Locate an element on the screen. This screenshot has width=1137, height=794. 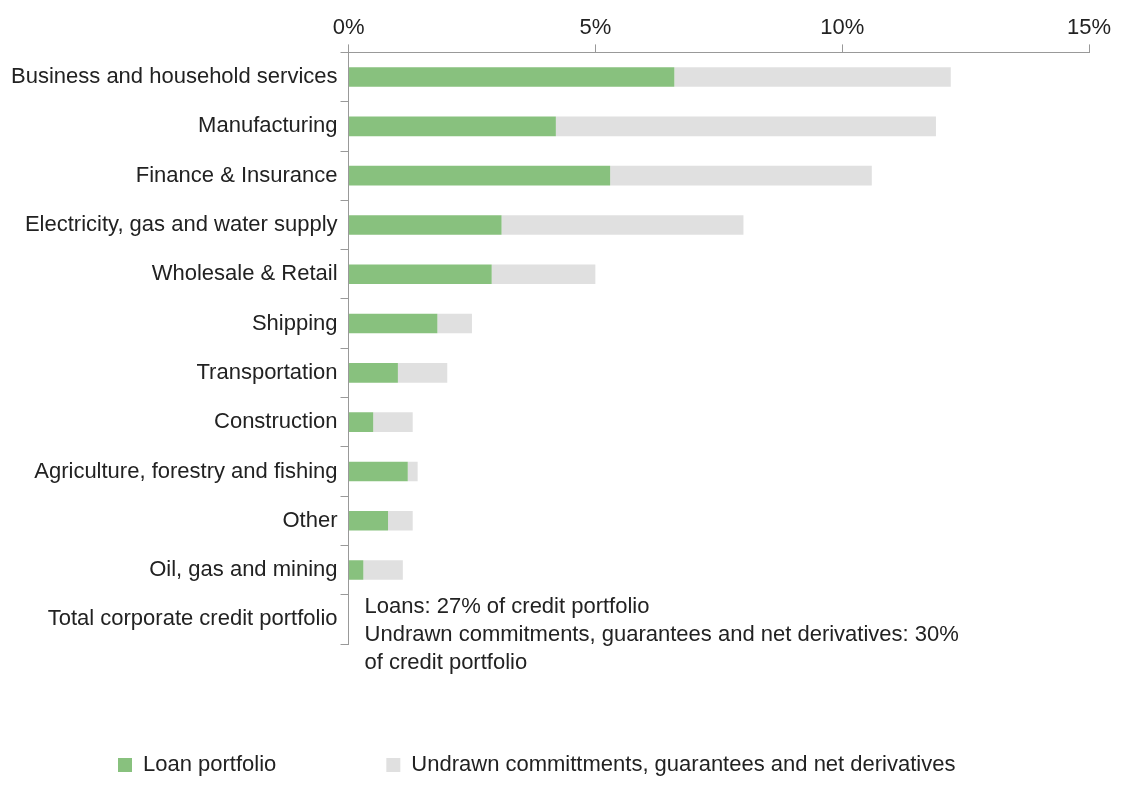
y-tick-label: Other is located at coordinates (310, 519).